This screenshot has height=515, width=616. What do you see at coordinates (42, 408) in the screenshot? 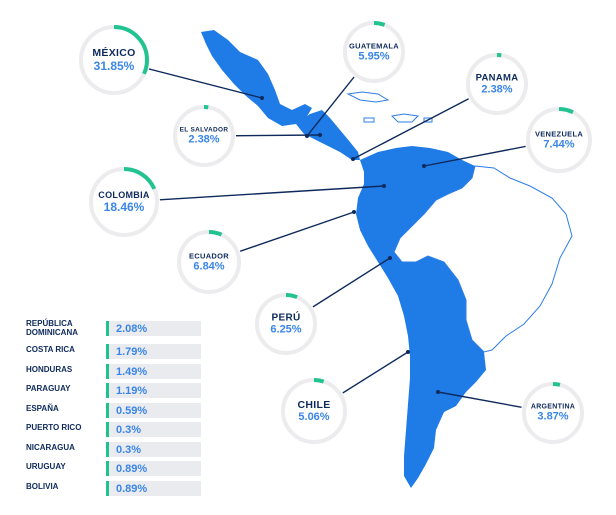
I see `stat-country-name: ESPAÑA` at bounding box center [42, 408].